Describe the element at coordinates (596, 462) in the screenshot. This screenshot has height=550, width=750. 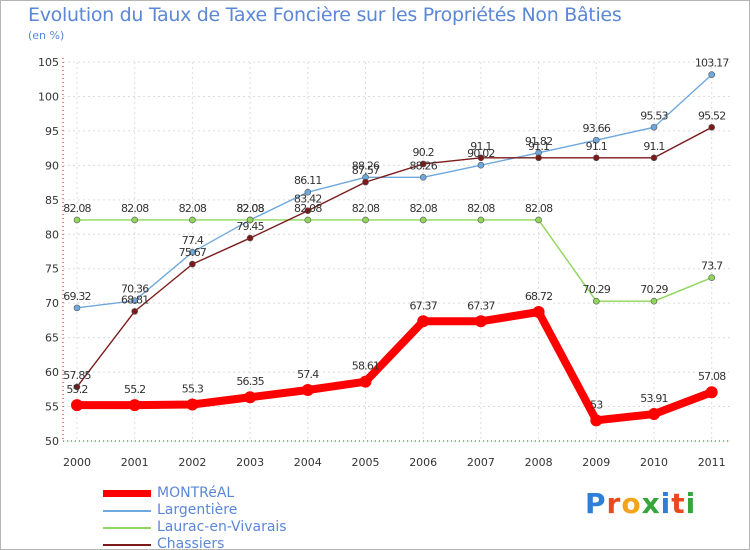
I see `x-tick-label: 2009` at that location.